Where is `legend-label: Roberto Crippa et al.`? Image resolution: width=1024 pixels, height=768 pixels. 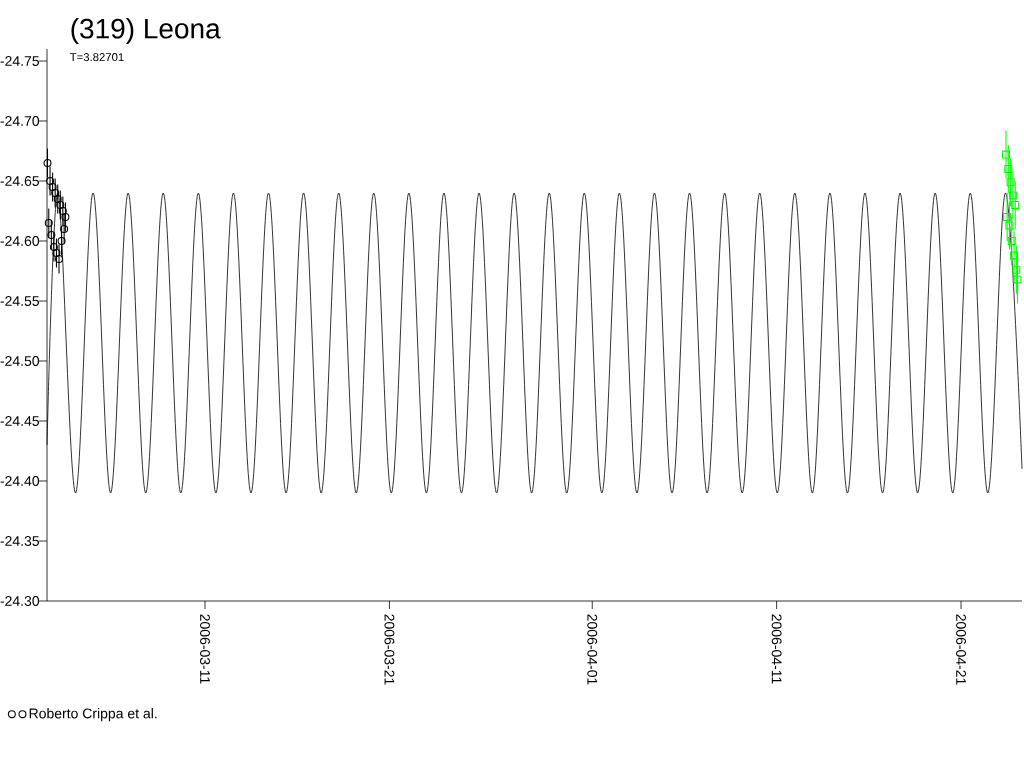 legend-label: Roberto Crippa et al. is located at coordinates (93, 715).